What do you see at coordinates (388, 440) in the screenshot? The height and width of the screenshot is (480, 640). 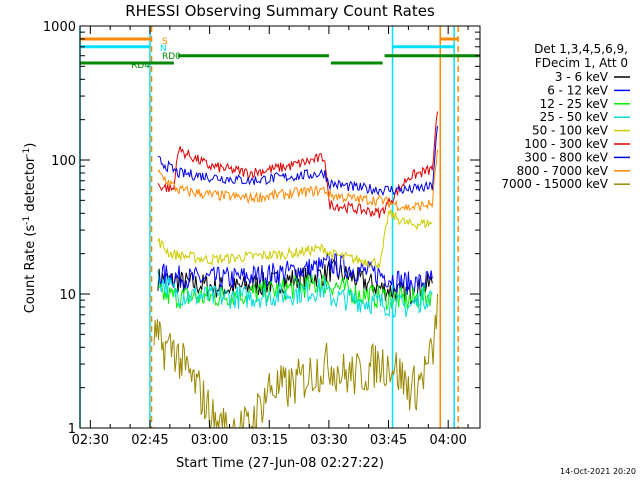 I see `x-tick-label: 03:45` at bounding box center [388, 440].